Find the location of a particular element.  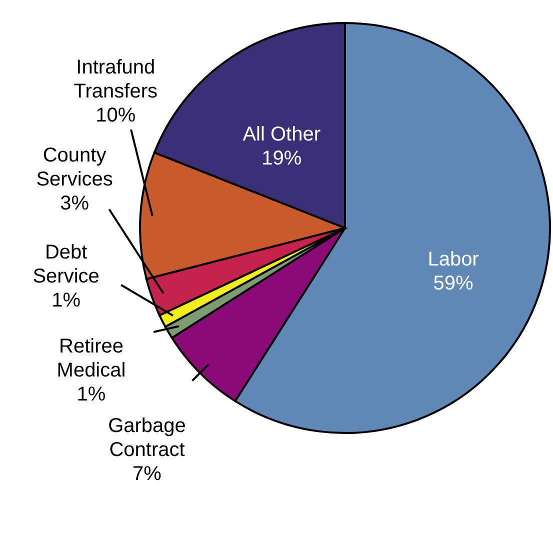

data-label: 10% is located at coordinates (116, 115).